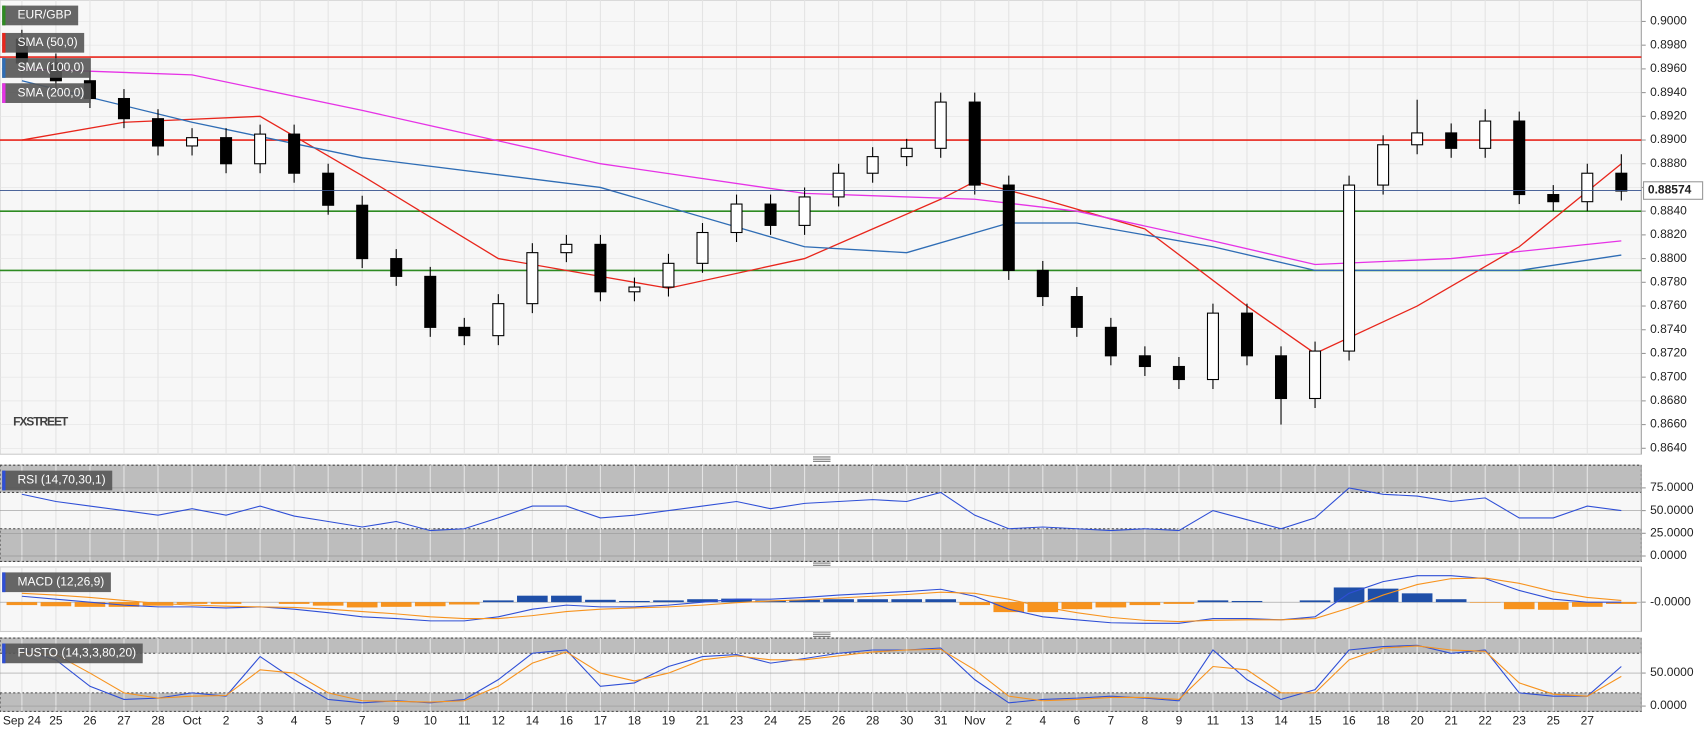 The height and width of the screenshot is (729, 1707). Describe the element at coordinates (1668, 424) in the screenshot. I see `y-tick-label: 0.8660` at that location.